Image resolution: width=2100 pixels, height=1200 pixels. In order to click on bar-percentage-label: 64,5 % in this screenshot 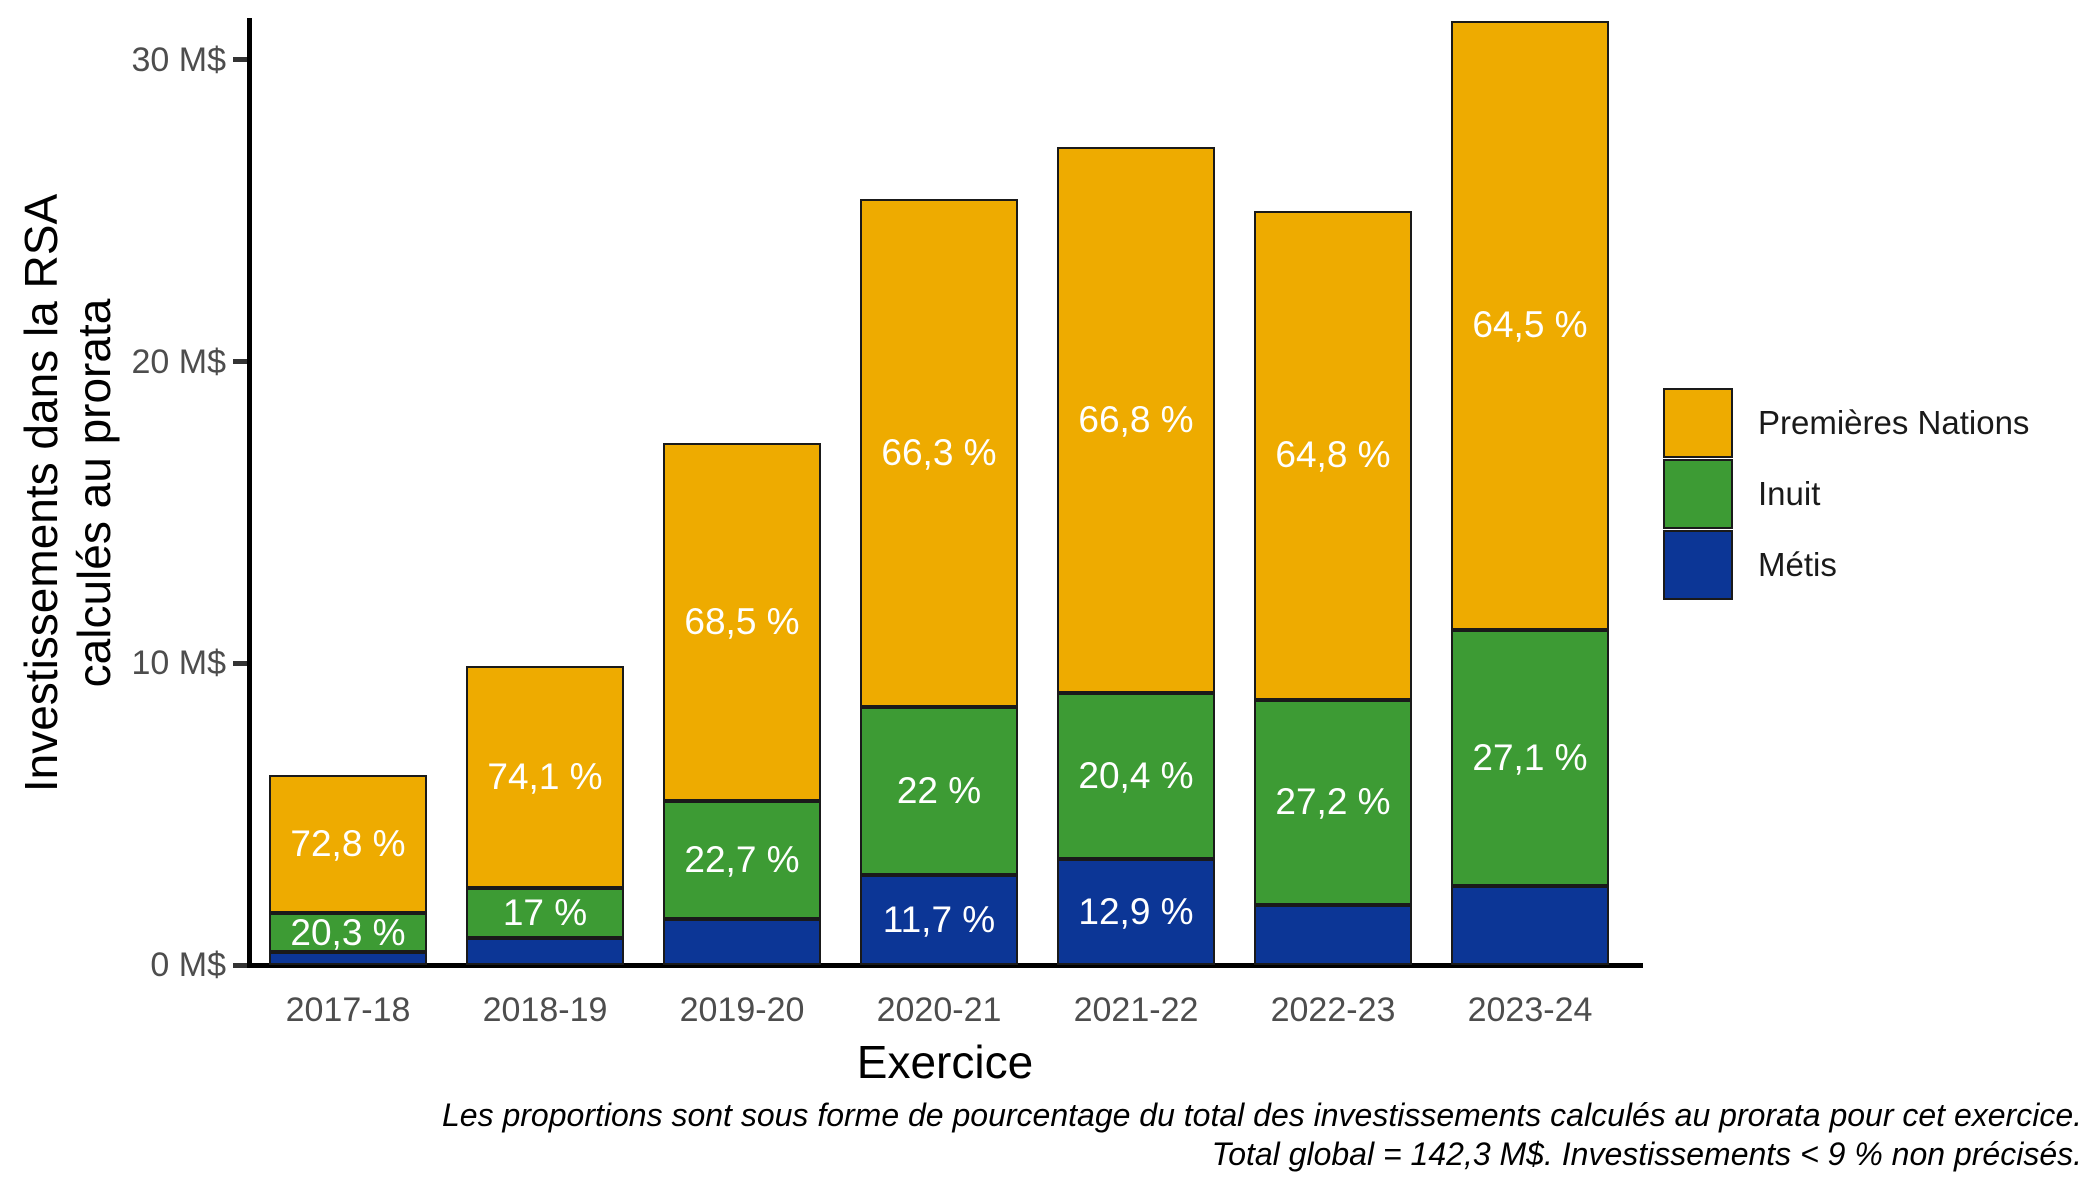, I will do `click(1530, 325)`.